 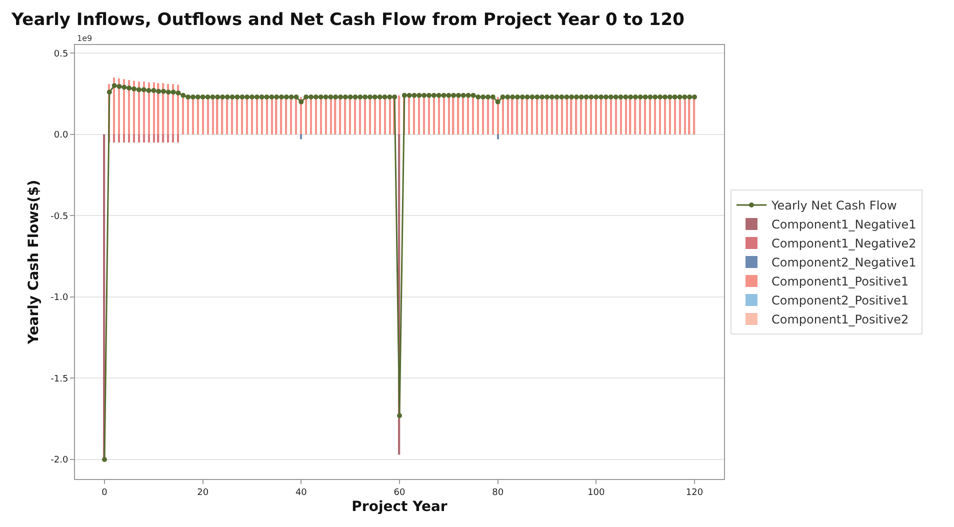 I want to click on chart-title: Yearly Inflows, Outflows and Net Cash Flow from Project Year 0 to 120, so click(x=347, y=20).